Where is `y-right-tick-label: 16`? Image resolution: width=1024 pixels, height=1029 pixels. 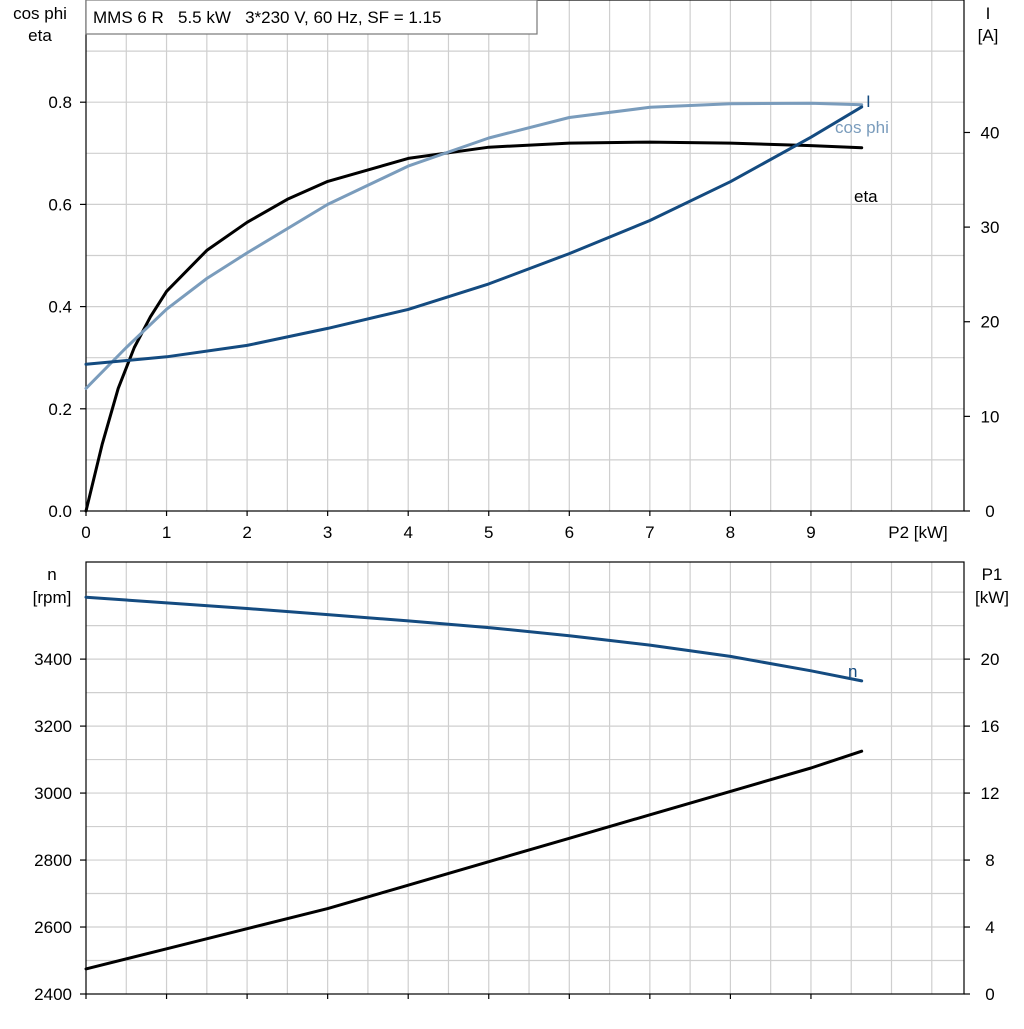 y-right-tick-label: 16 is located at coordinates (990, 726).